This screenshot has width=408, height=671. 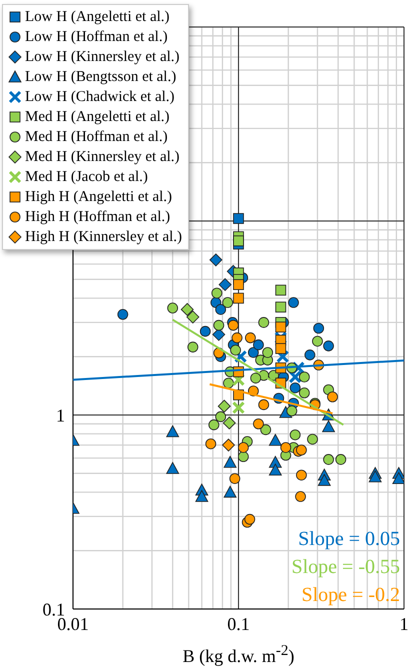 I want to click on legend-label: Low H (Hoffman et al.), so click(x=96, y=37).